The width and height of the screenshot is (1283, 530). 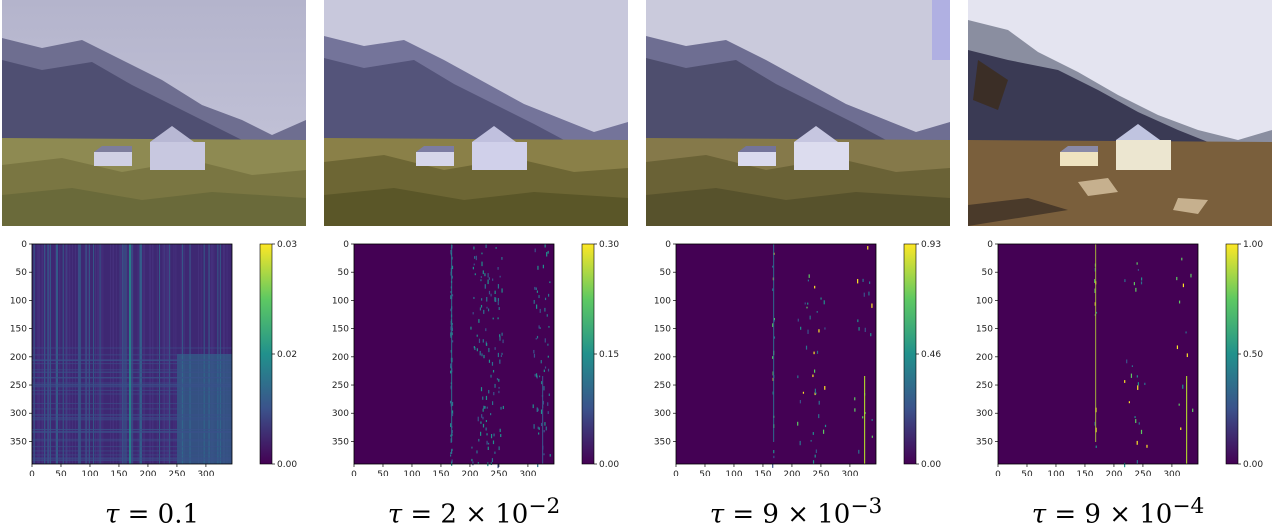 I want to click on y-tick-label: 0, so click(x=24, y=245).